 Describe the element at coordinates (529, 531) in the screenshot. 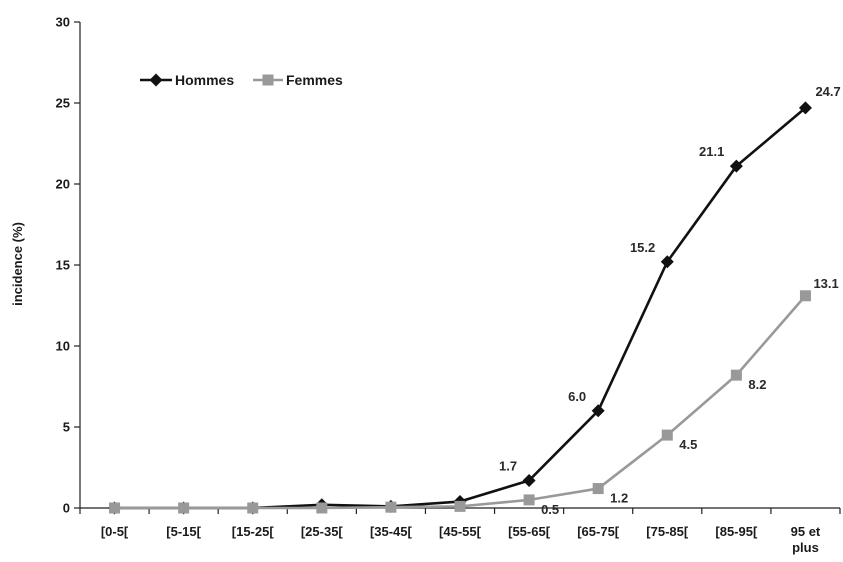

I see `x-tick-label: [55-65[` at that location.